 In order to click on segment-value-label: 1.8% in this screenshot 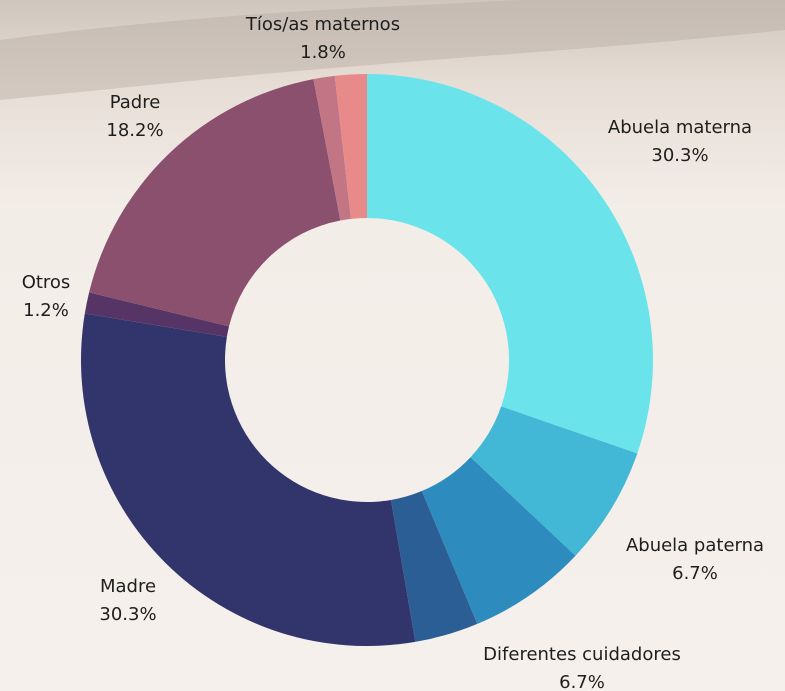, I will do `click(323, 52)`.